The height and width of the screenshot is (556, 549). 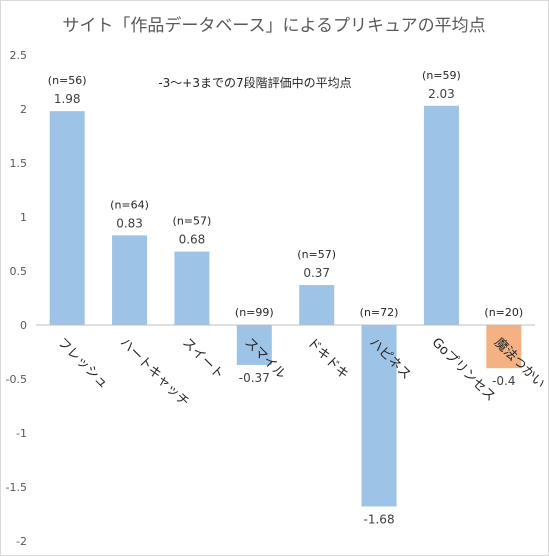 I want to click on y-tick-label: 2, so click(x=23, y=109).